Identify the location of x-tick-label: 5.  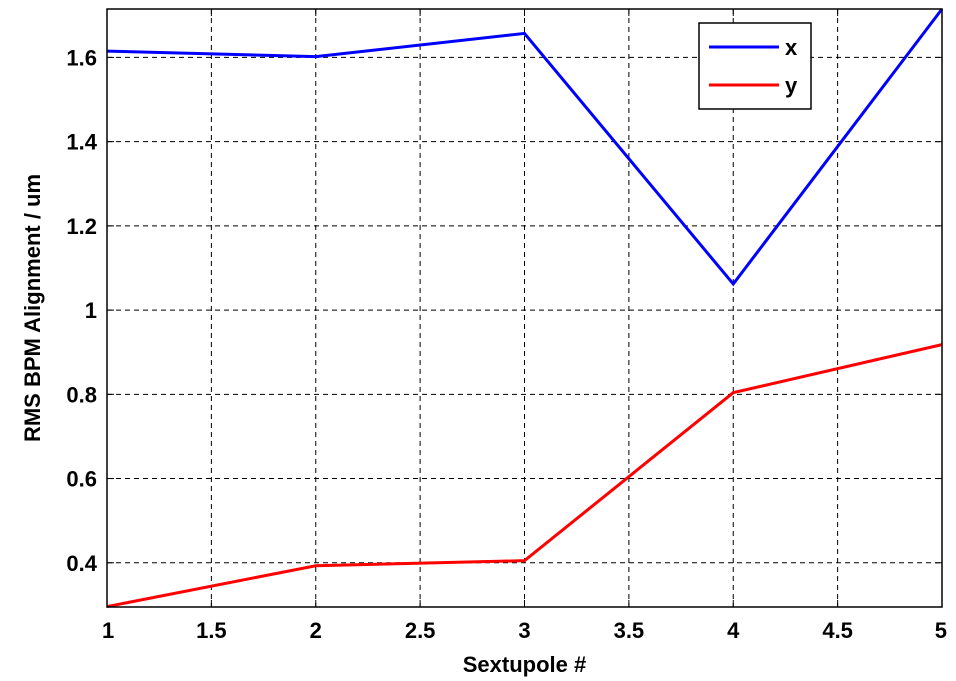
(941, 630).